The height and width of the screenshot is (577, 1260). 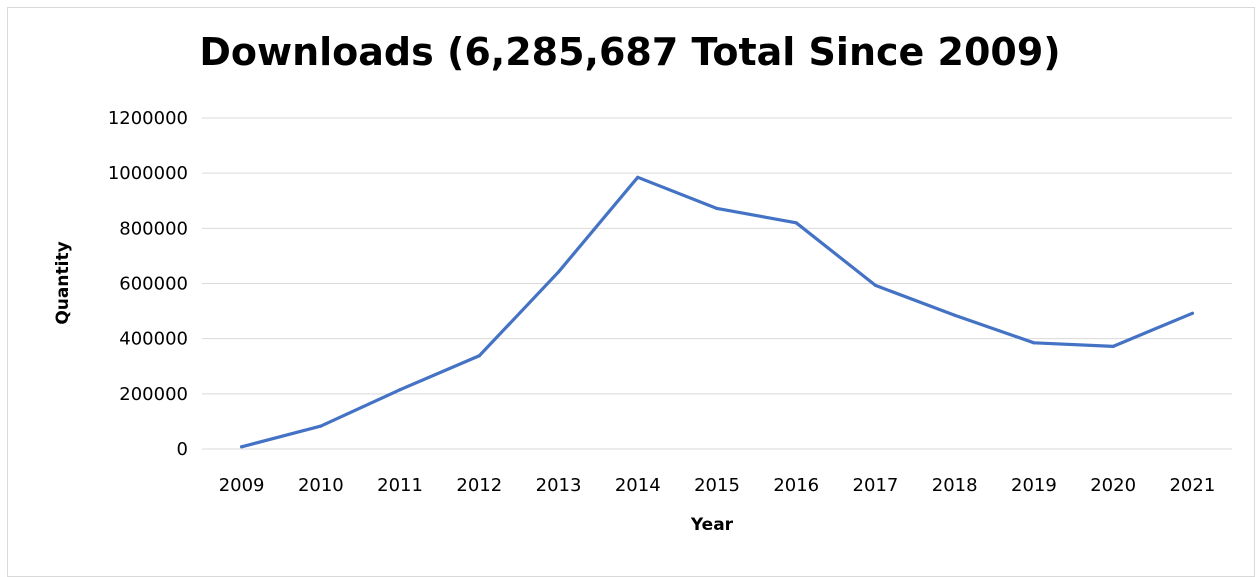 I want to click on x-tick-label: 2017, so click(x=876, y=485).